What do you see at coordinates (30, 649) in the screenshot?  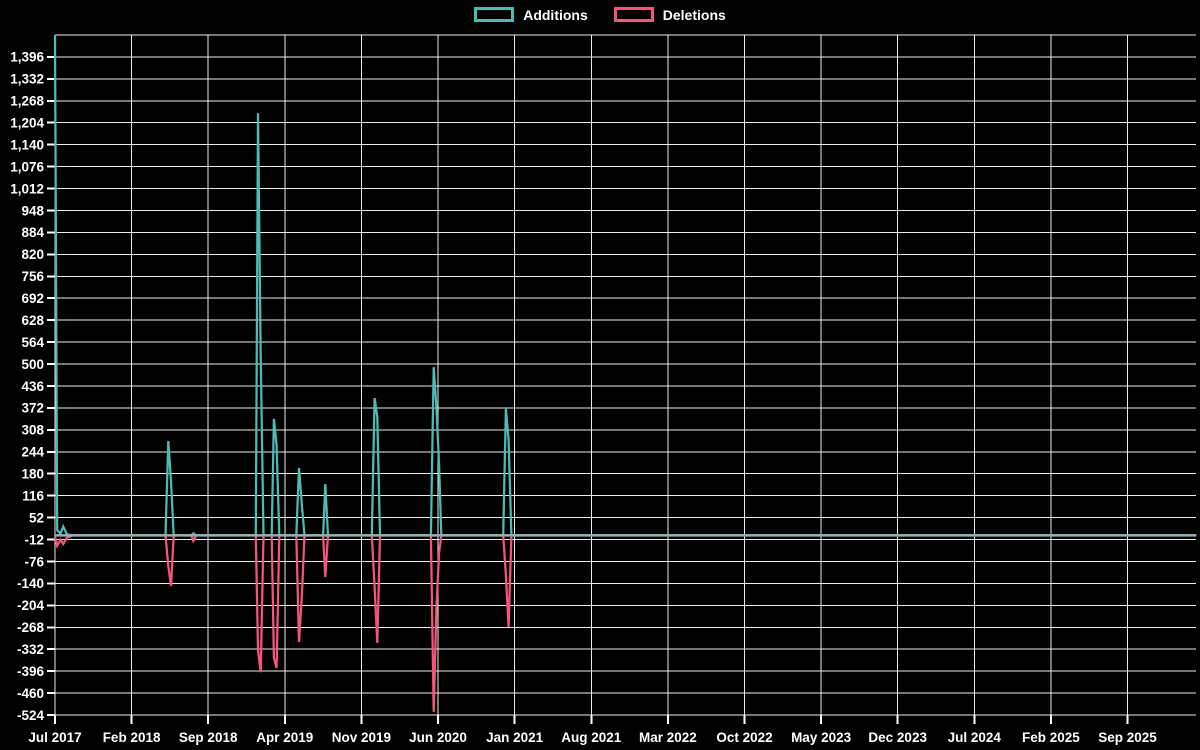 I see `y-axis-label: -332` at bounding box center [30, 649].